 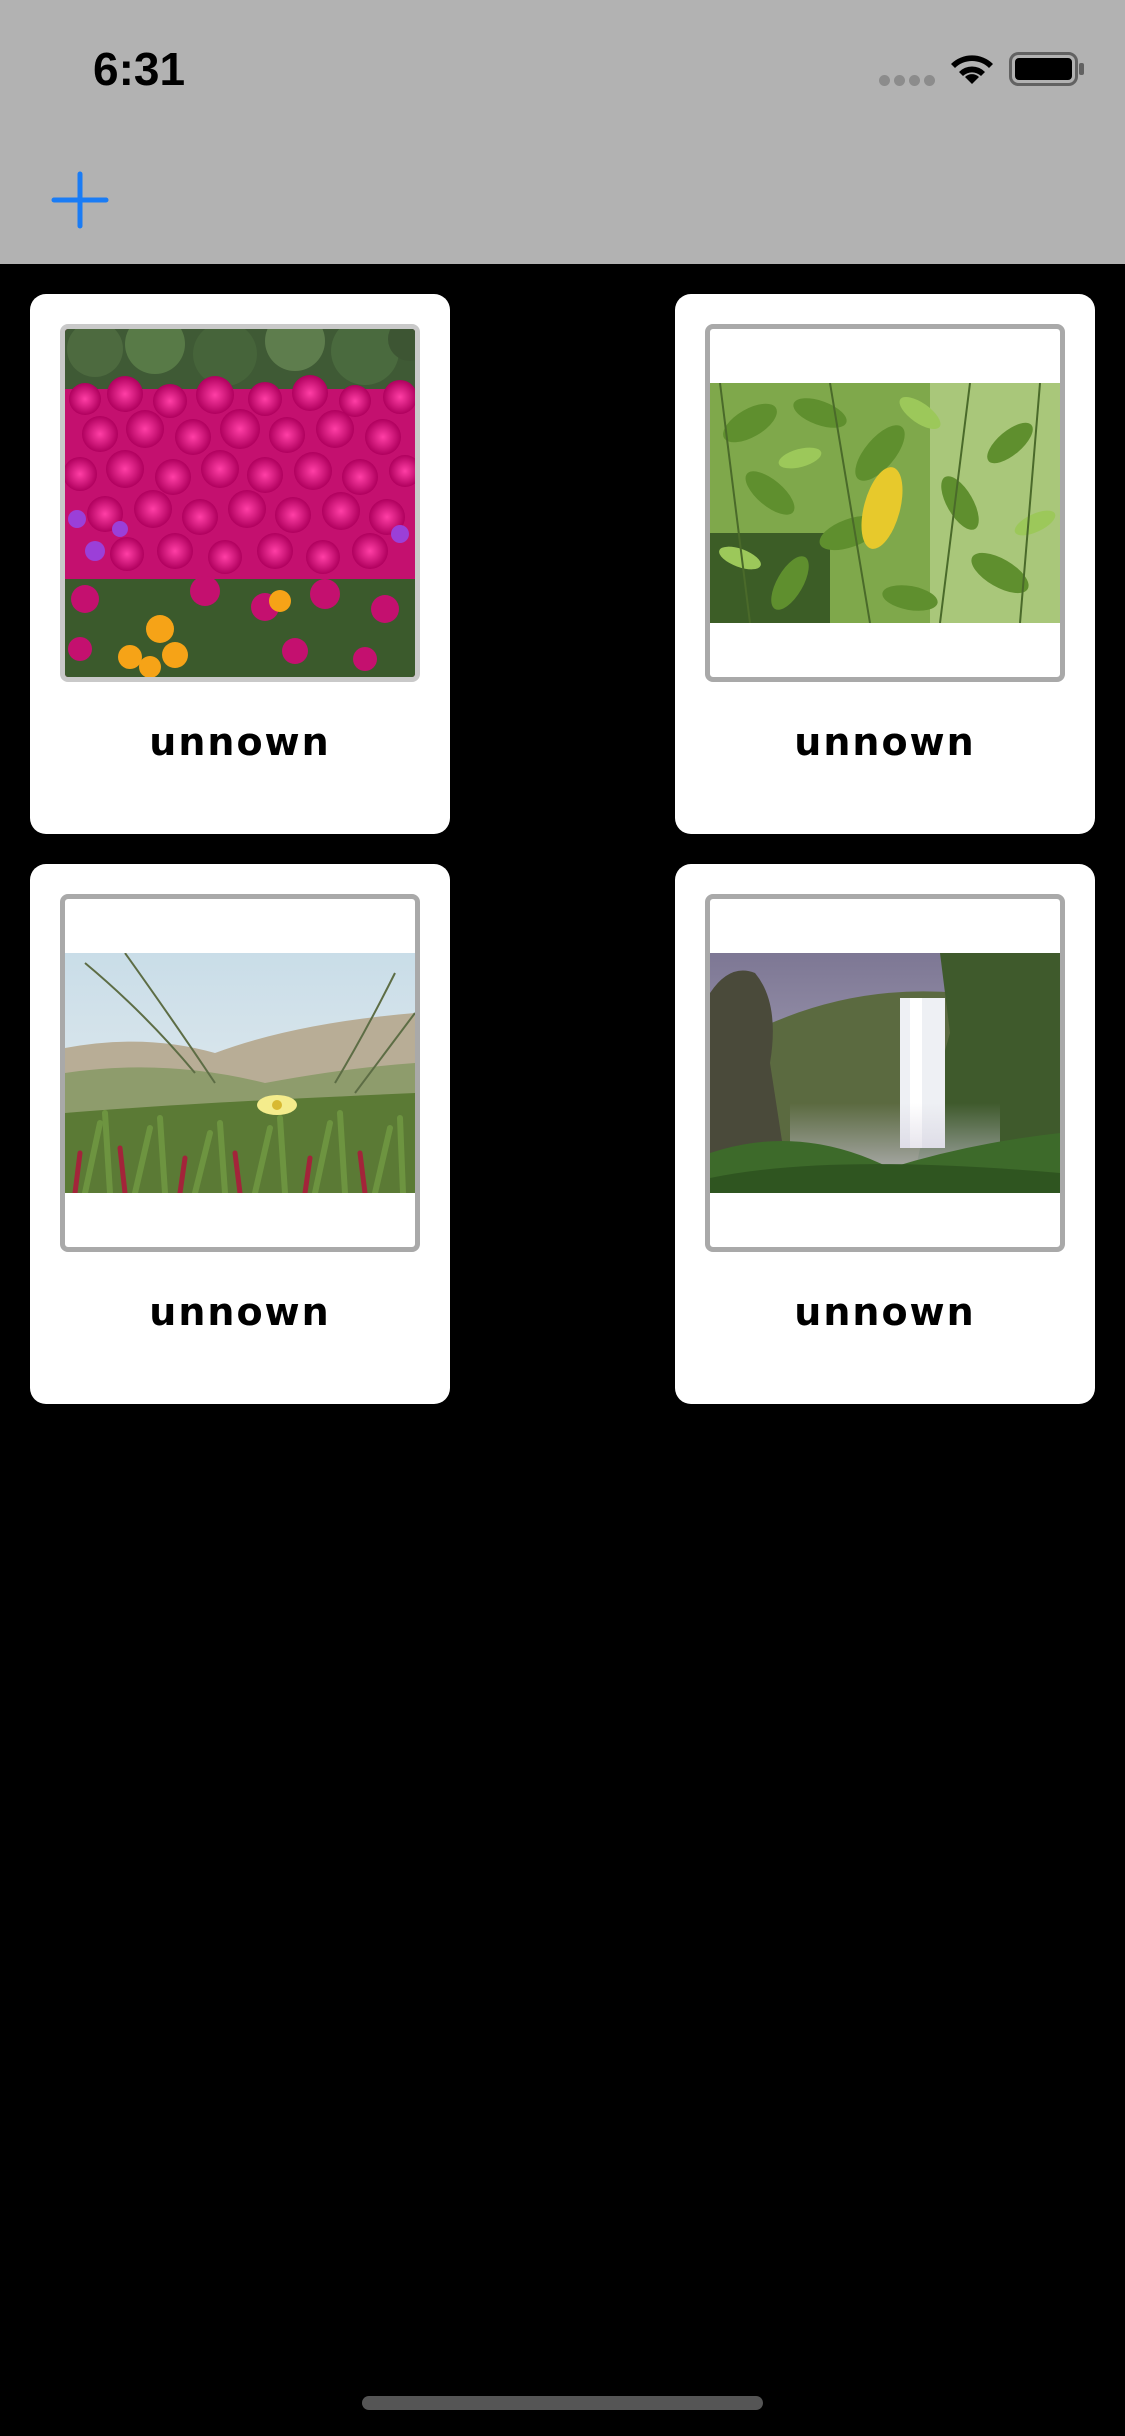 What do you see at coordinates (1046, 69) in the screenshot?
I see `battery-icon` at bounding box center [1046, 69].